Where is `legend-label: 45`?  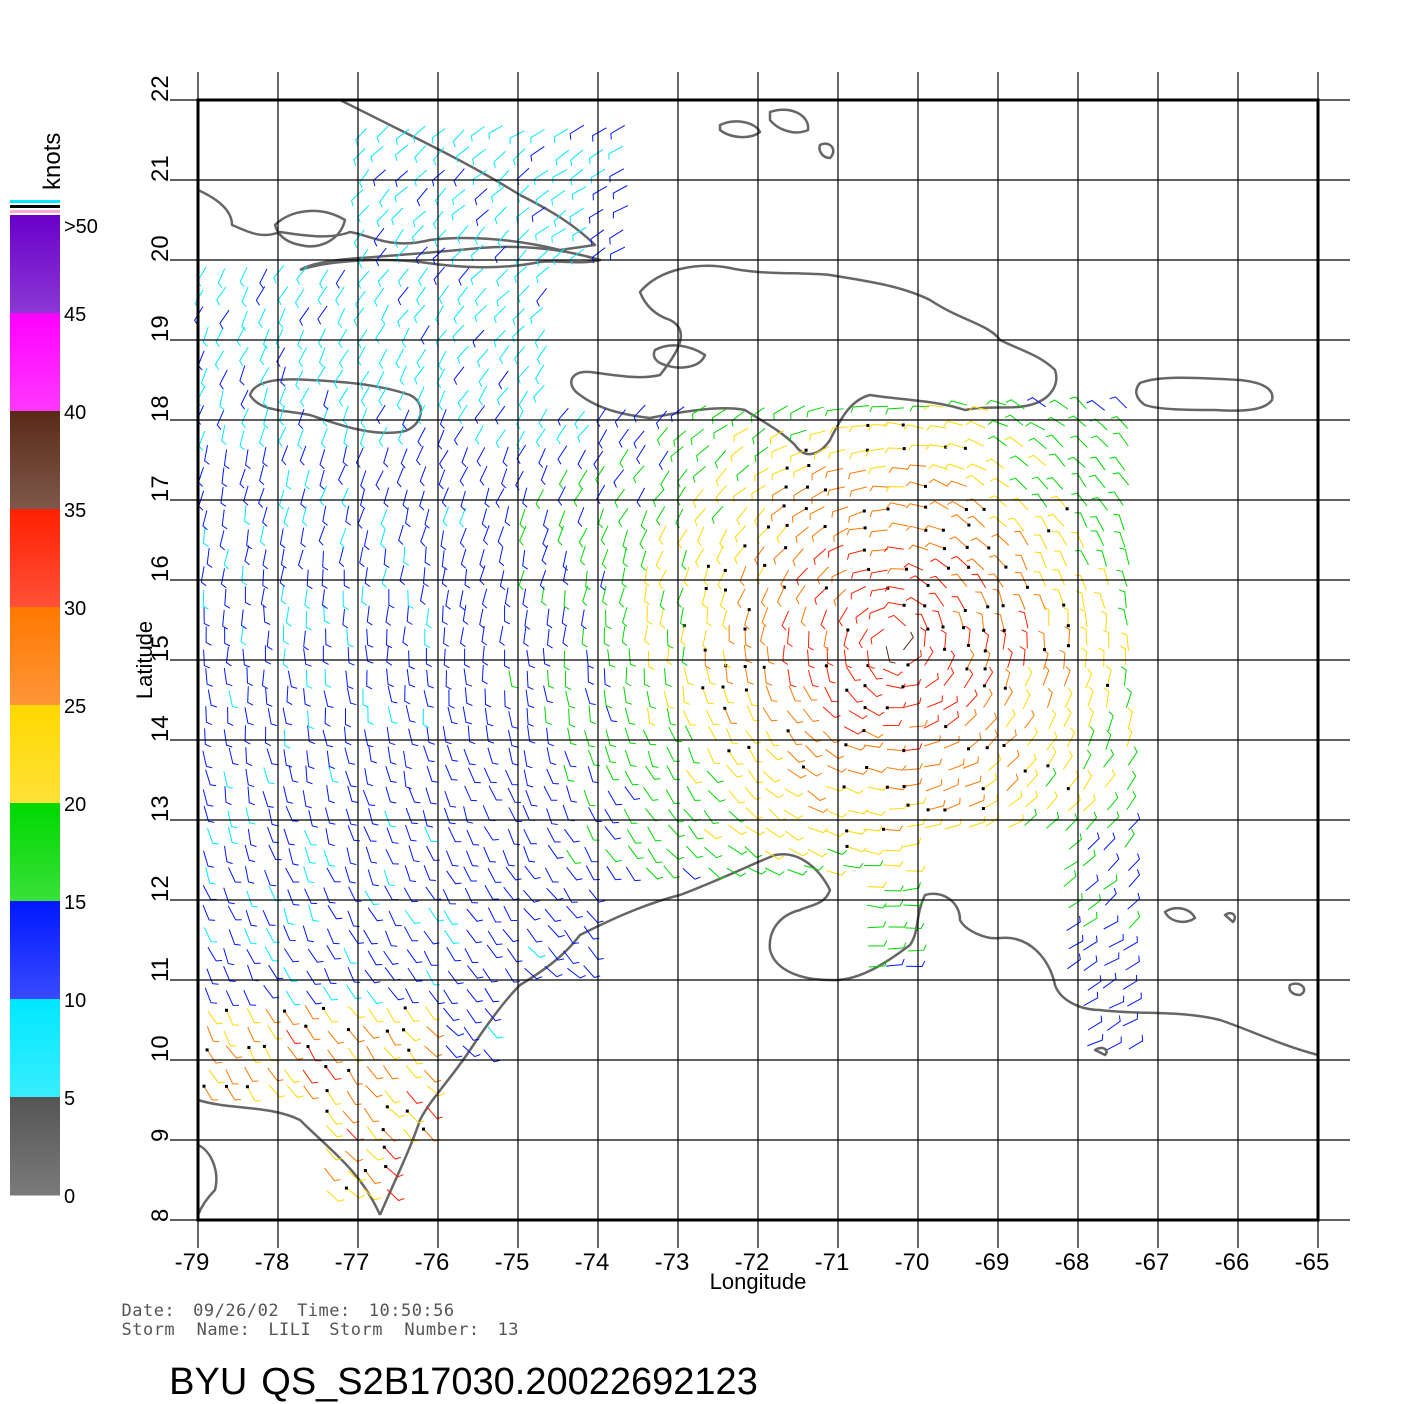
legend-label: 45 is located at coordinates (75, 315).